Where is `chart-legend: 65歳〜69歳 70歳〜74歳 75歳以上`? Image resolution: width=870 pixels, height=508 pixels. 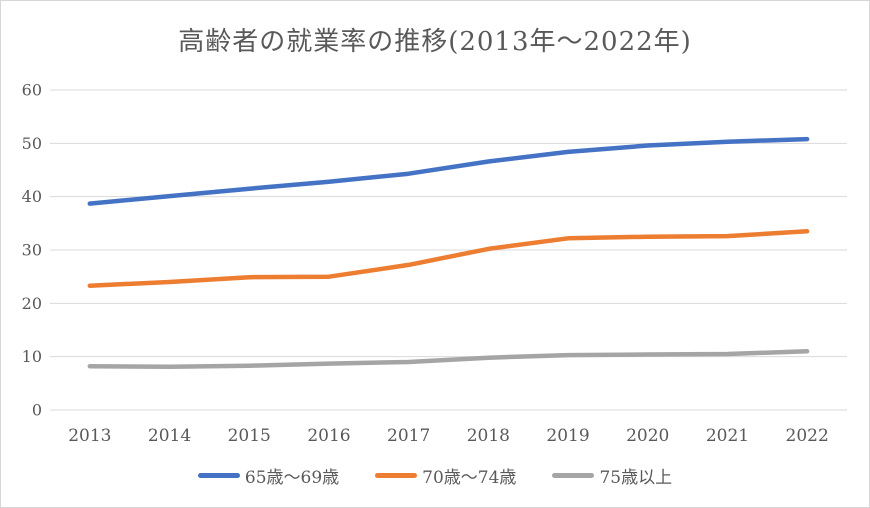 chart-legend: 65歳〜69歳 70歳〜74歳 75歳以上 is located at coordinates (435, 475).